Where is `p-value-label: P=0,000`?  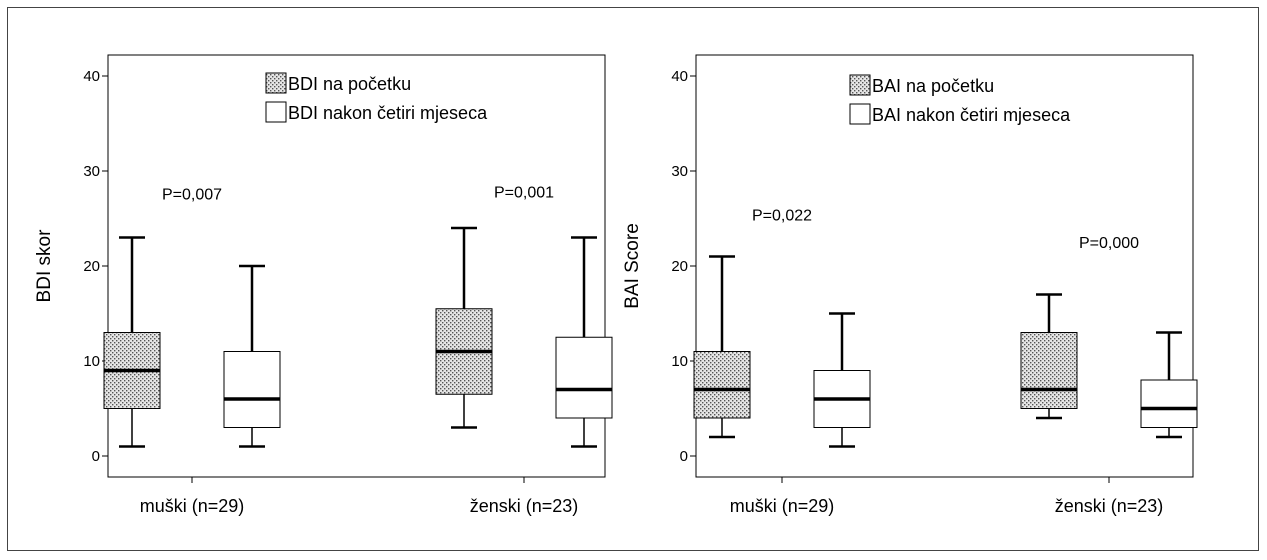
p-value-label: P=0,000 is located at coordinates (1109, 243).